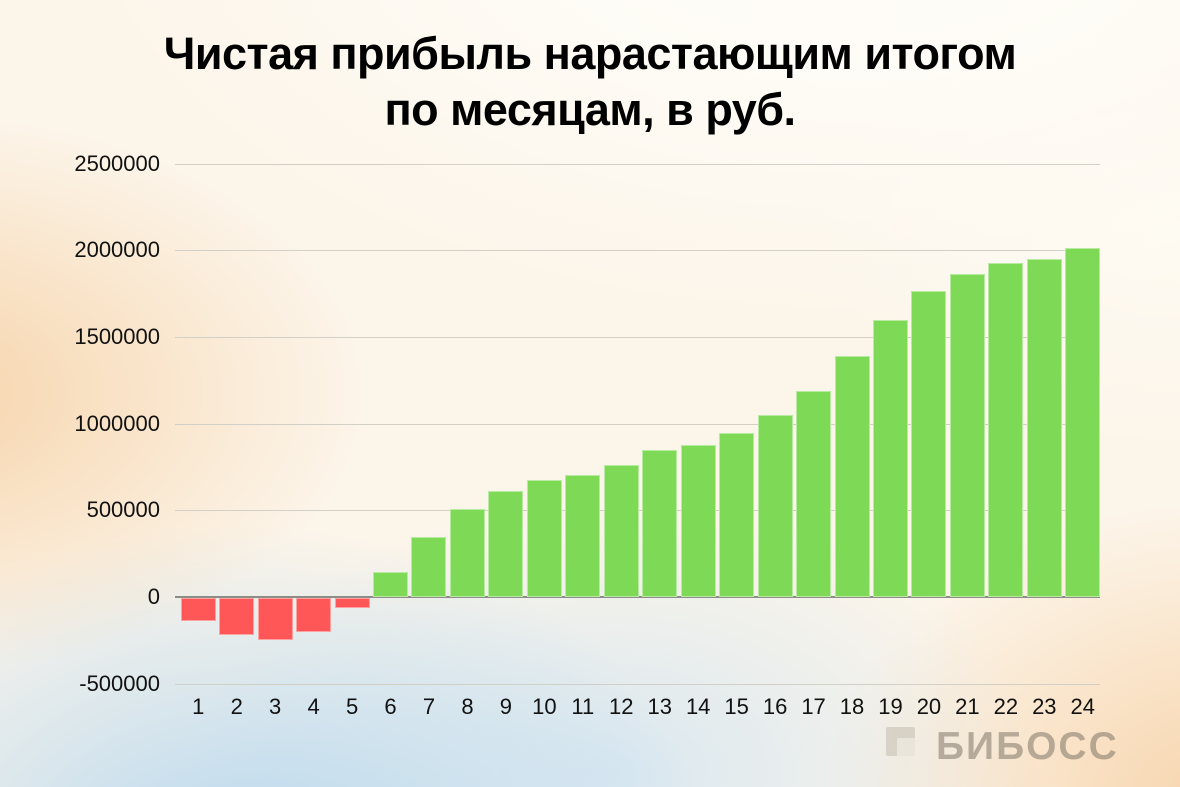  I want to click on x-axis-tick-label: 20, so click(929, 706).